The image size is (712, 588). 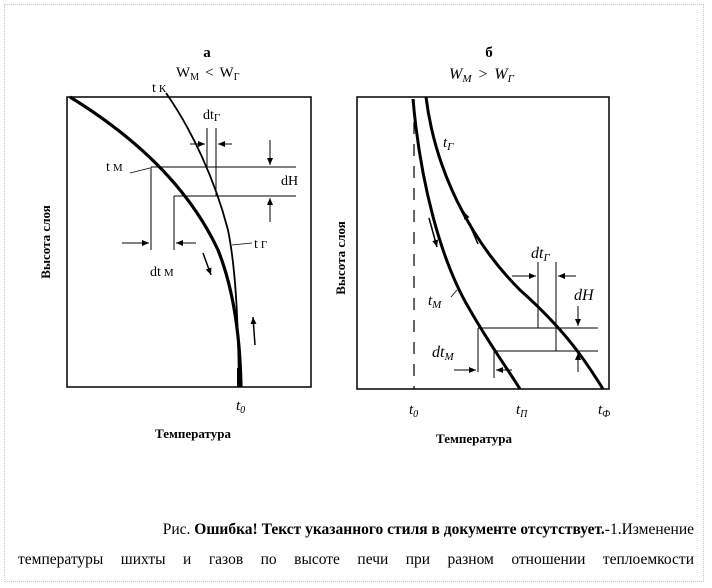 I want to click on panel-b-flow-arrow-up, so click(x=471, y=228).